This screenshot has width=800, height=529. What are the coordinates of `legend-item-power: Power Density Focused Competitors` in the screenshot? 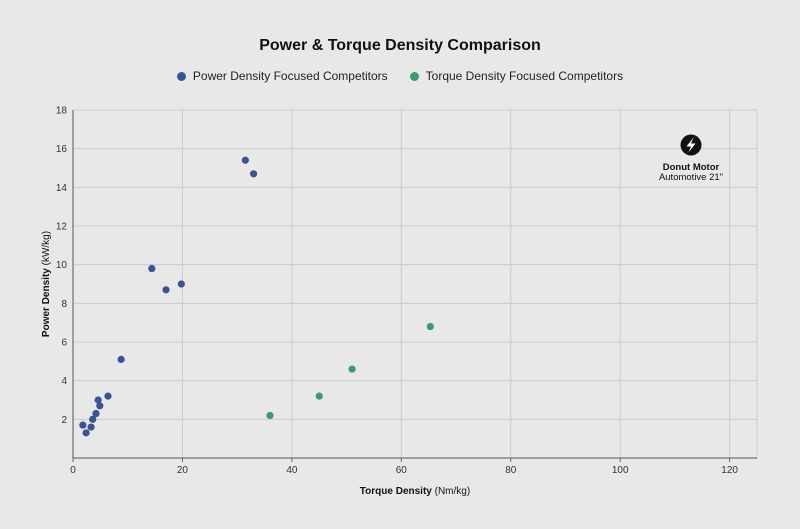 It's located at (282, 76).